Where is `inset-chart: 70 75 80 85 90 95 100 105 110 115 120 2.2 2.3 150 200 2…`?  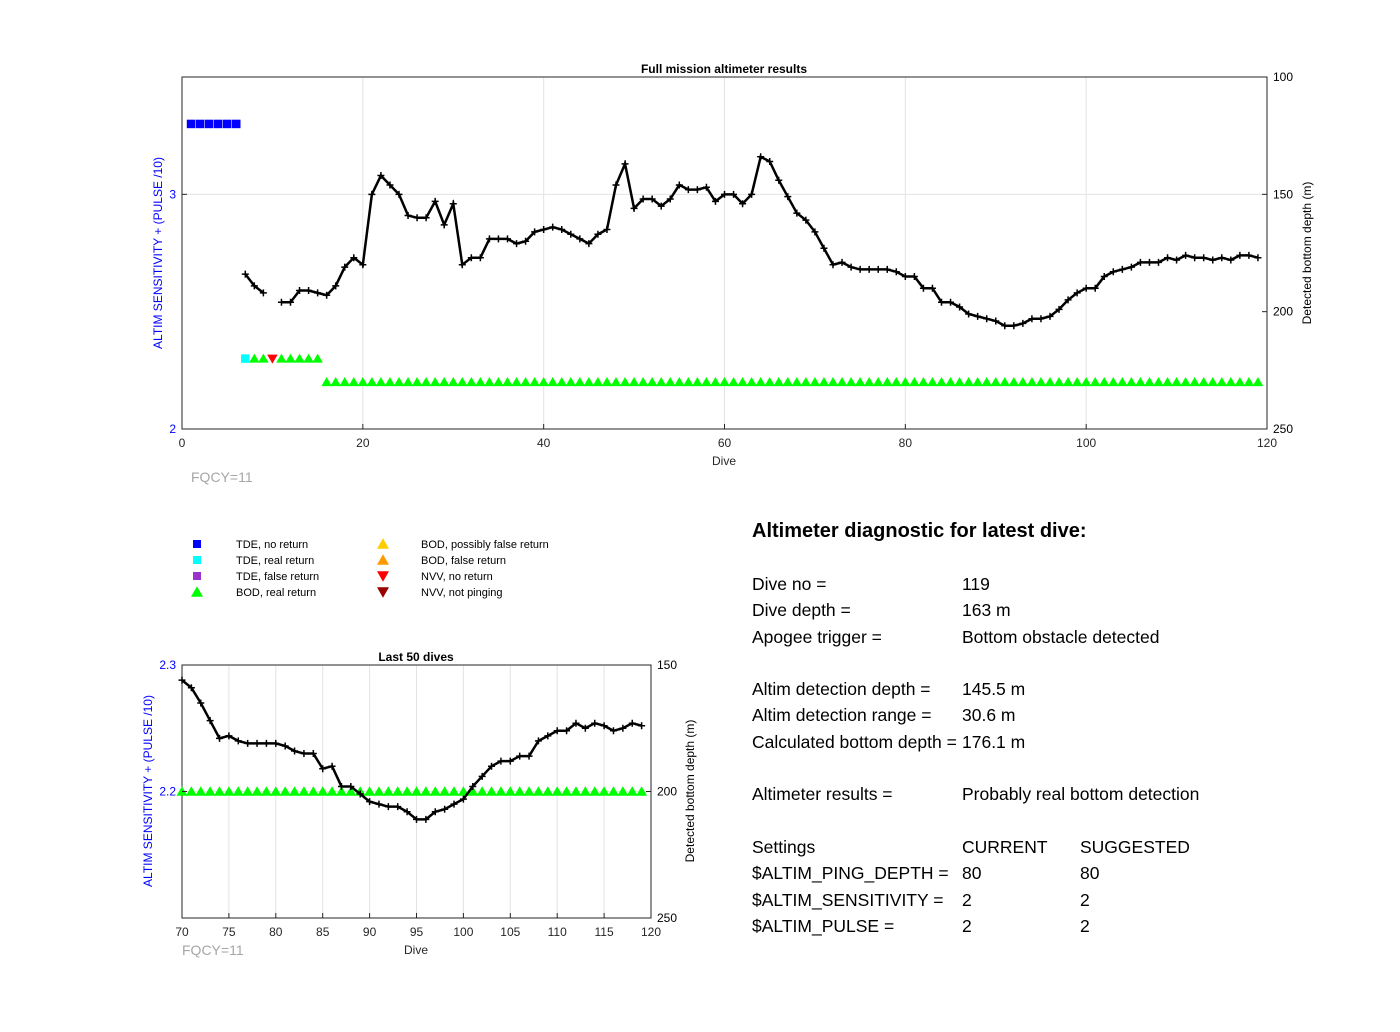 inset-chart: 70 75 80 85 90 95 100 105 110 115 120 2.2 2.3 150 200 2… is located at coordinates (419, 804).